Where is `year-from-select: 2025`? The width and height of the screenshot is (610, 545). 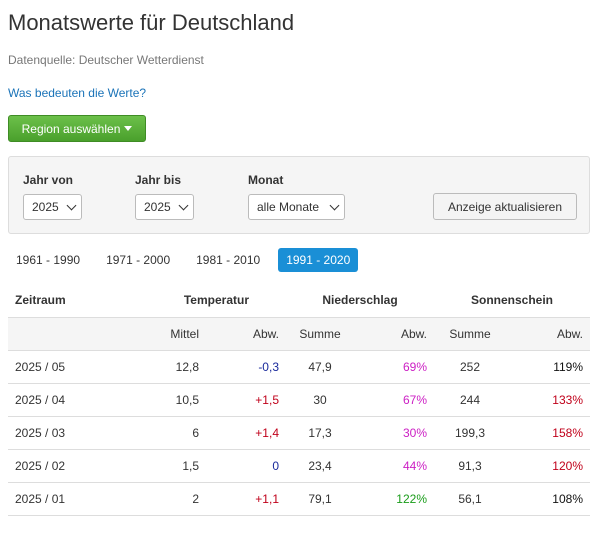 year-from-select: 2025 is located at coordinates (52, 207).